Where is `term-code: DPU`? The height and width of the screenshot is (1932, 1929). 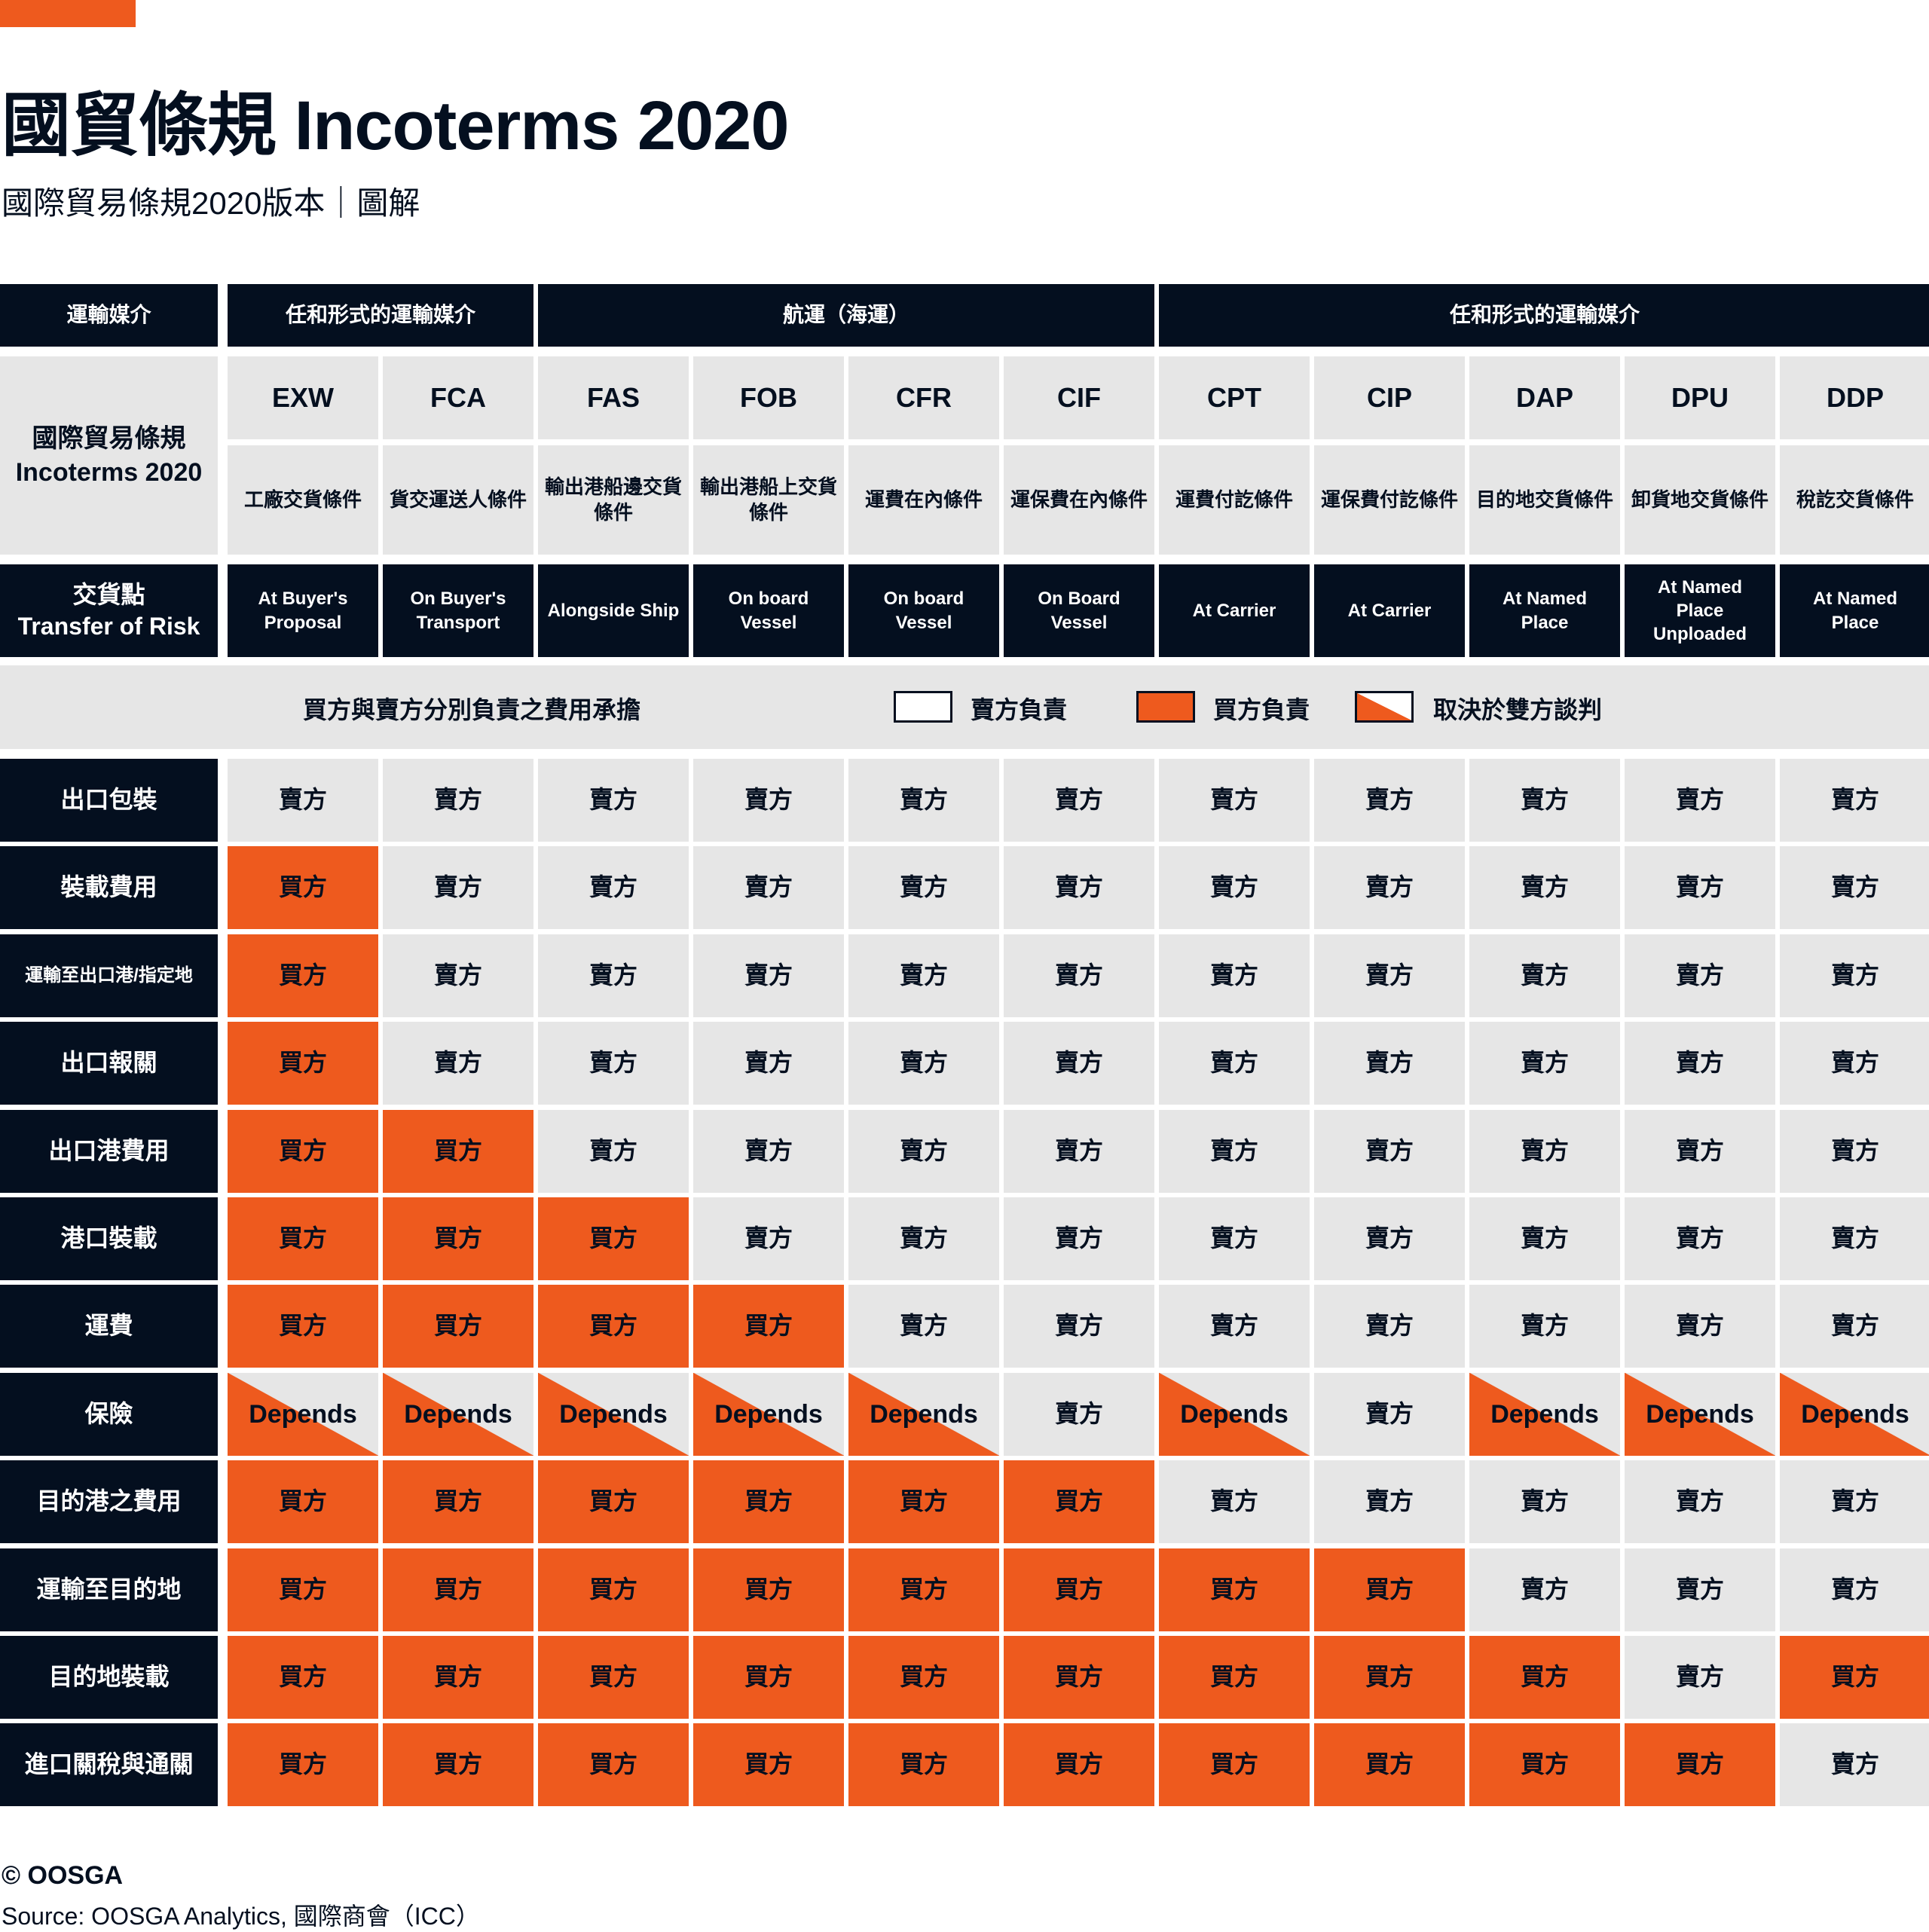 term-code: DPU is located at coordinates (1700, 398).